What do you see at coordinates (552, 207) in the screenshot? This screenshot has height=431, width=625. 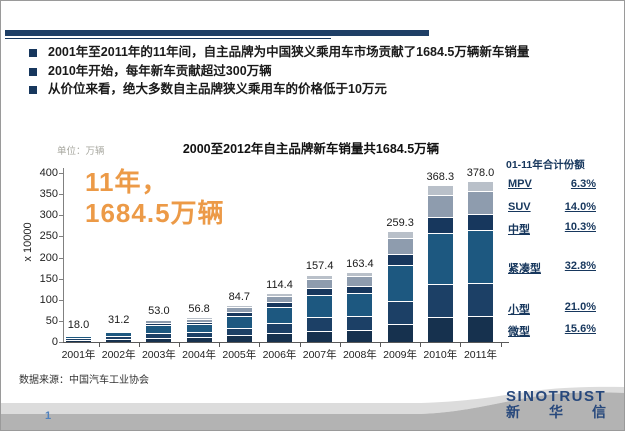 I see `legend-item-SUV: SUV 14.0%` at bounding box center [552, 207].